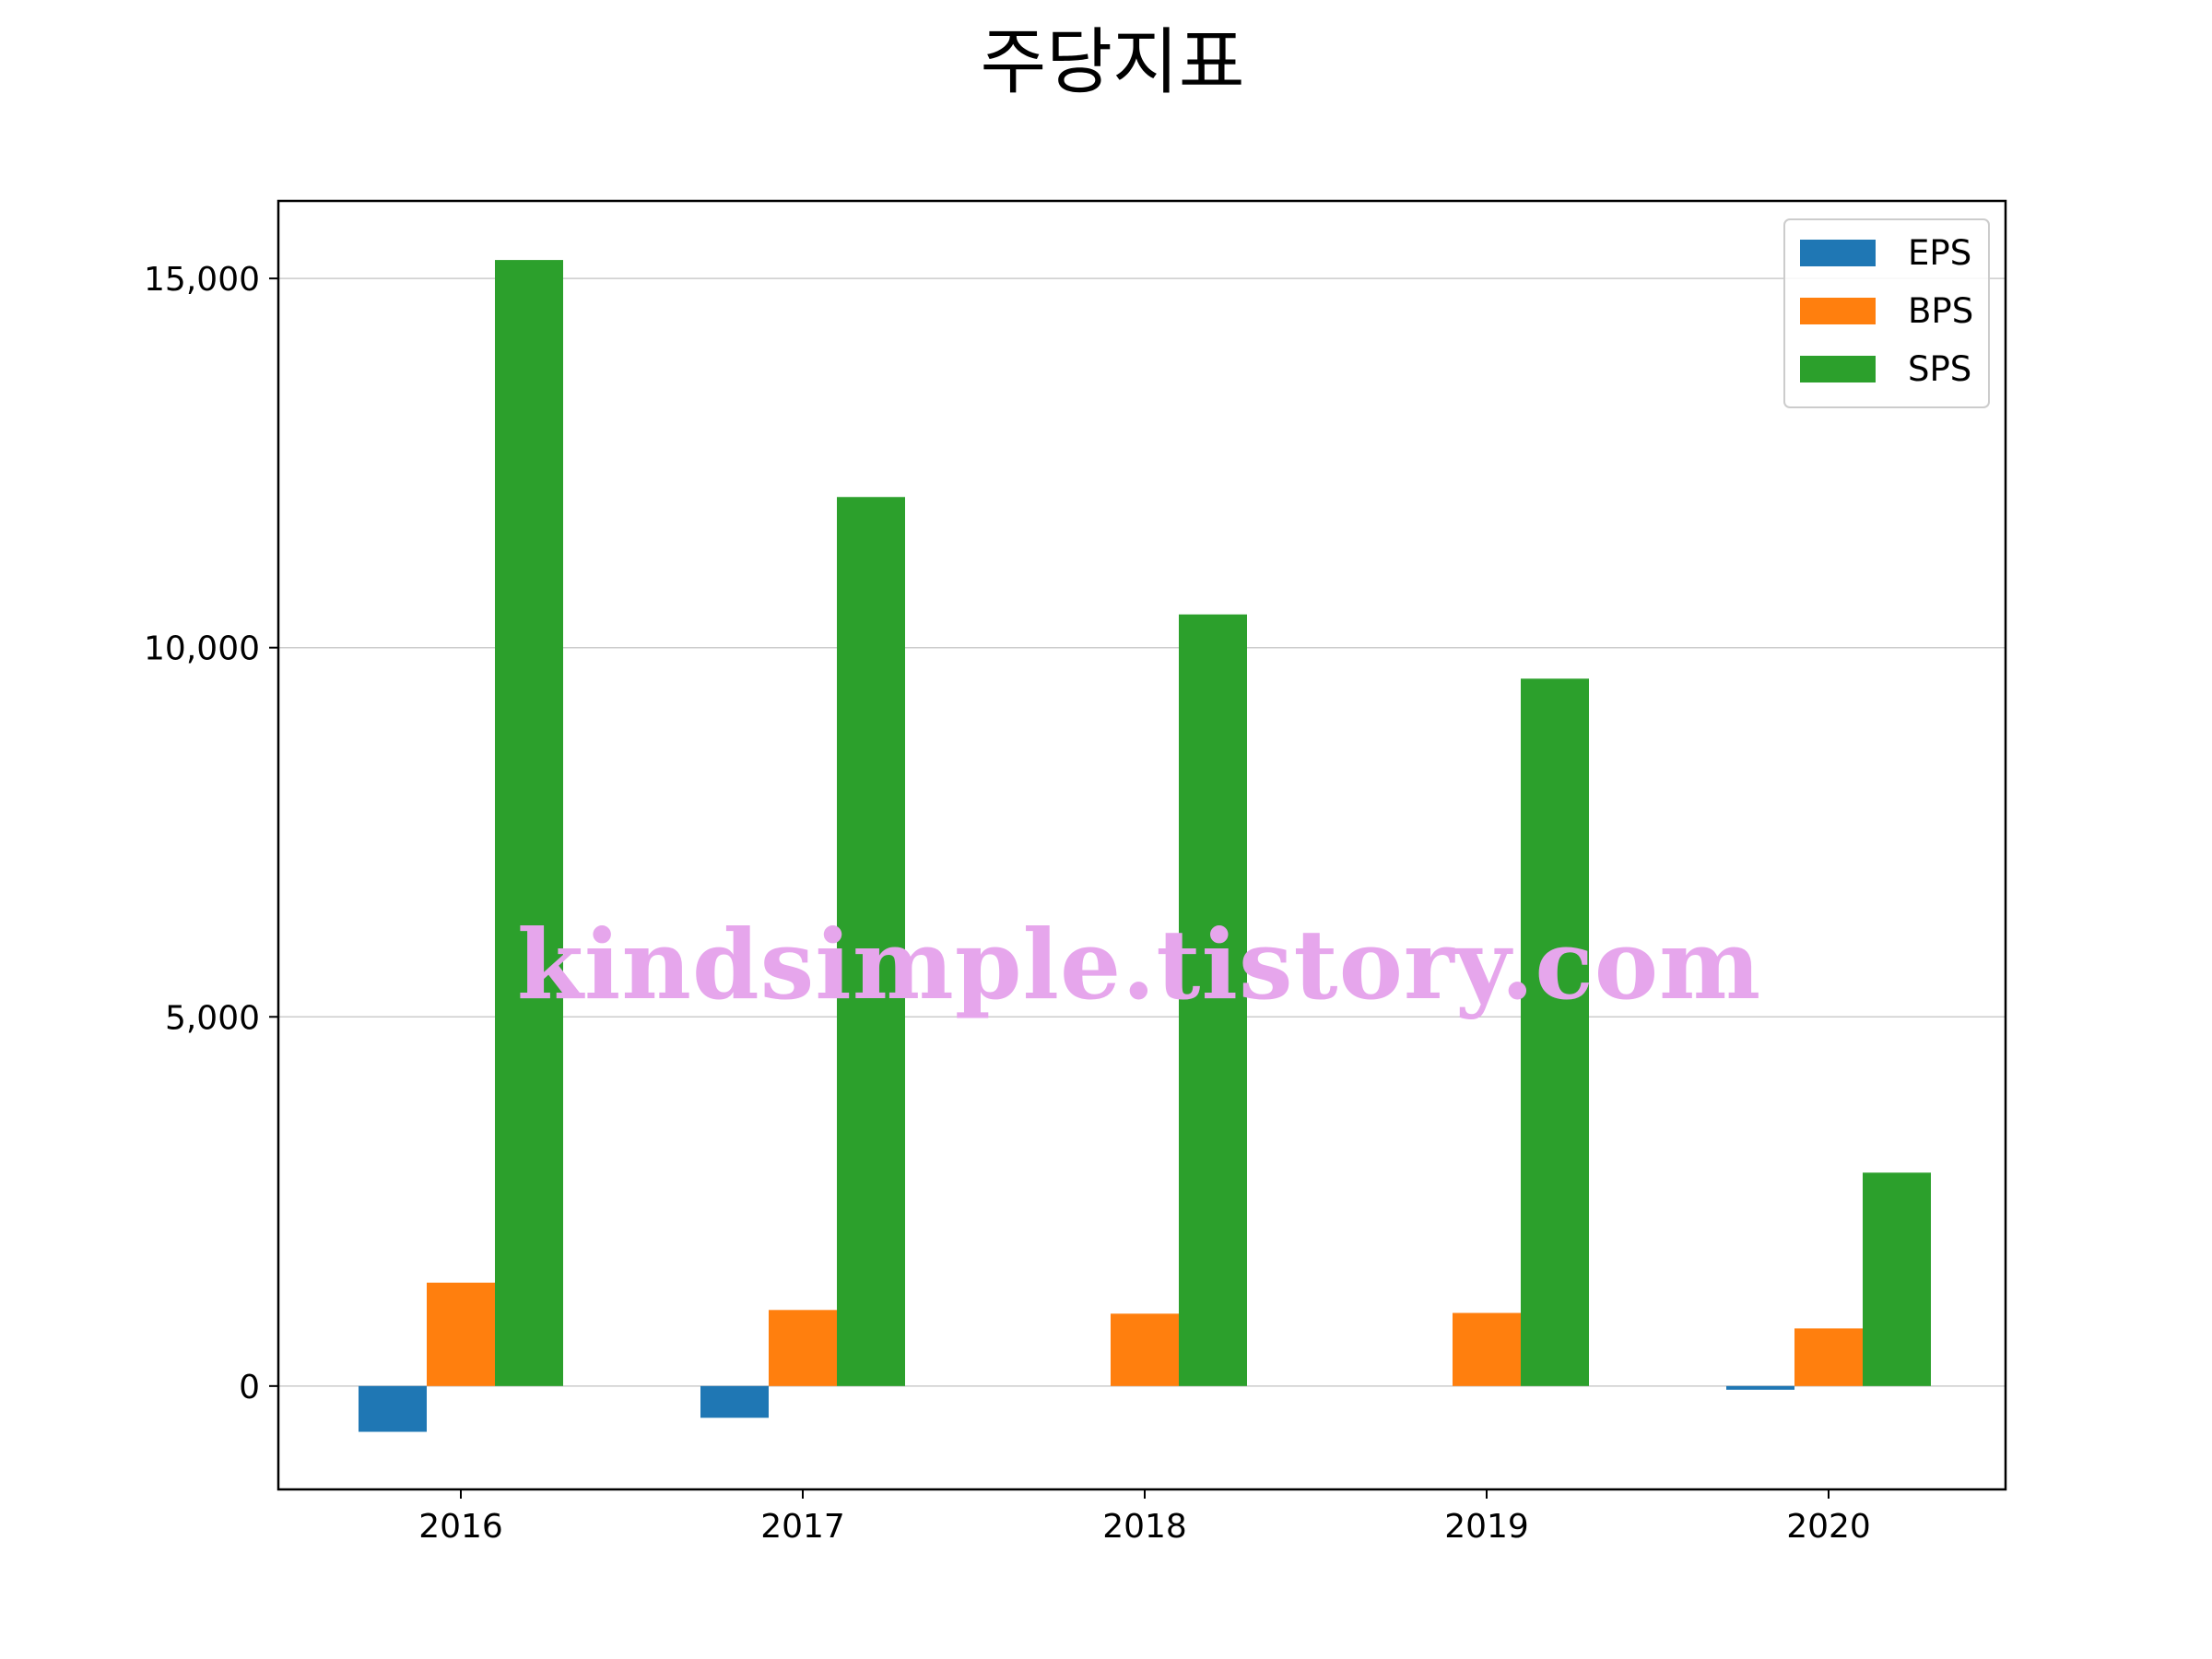 The height and width of the screenshot is (1659, 2212). I want to click on y-axis: 0 5,000 10,000 15,000, so click(211, 833).